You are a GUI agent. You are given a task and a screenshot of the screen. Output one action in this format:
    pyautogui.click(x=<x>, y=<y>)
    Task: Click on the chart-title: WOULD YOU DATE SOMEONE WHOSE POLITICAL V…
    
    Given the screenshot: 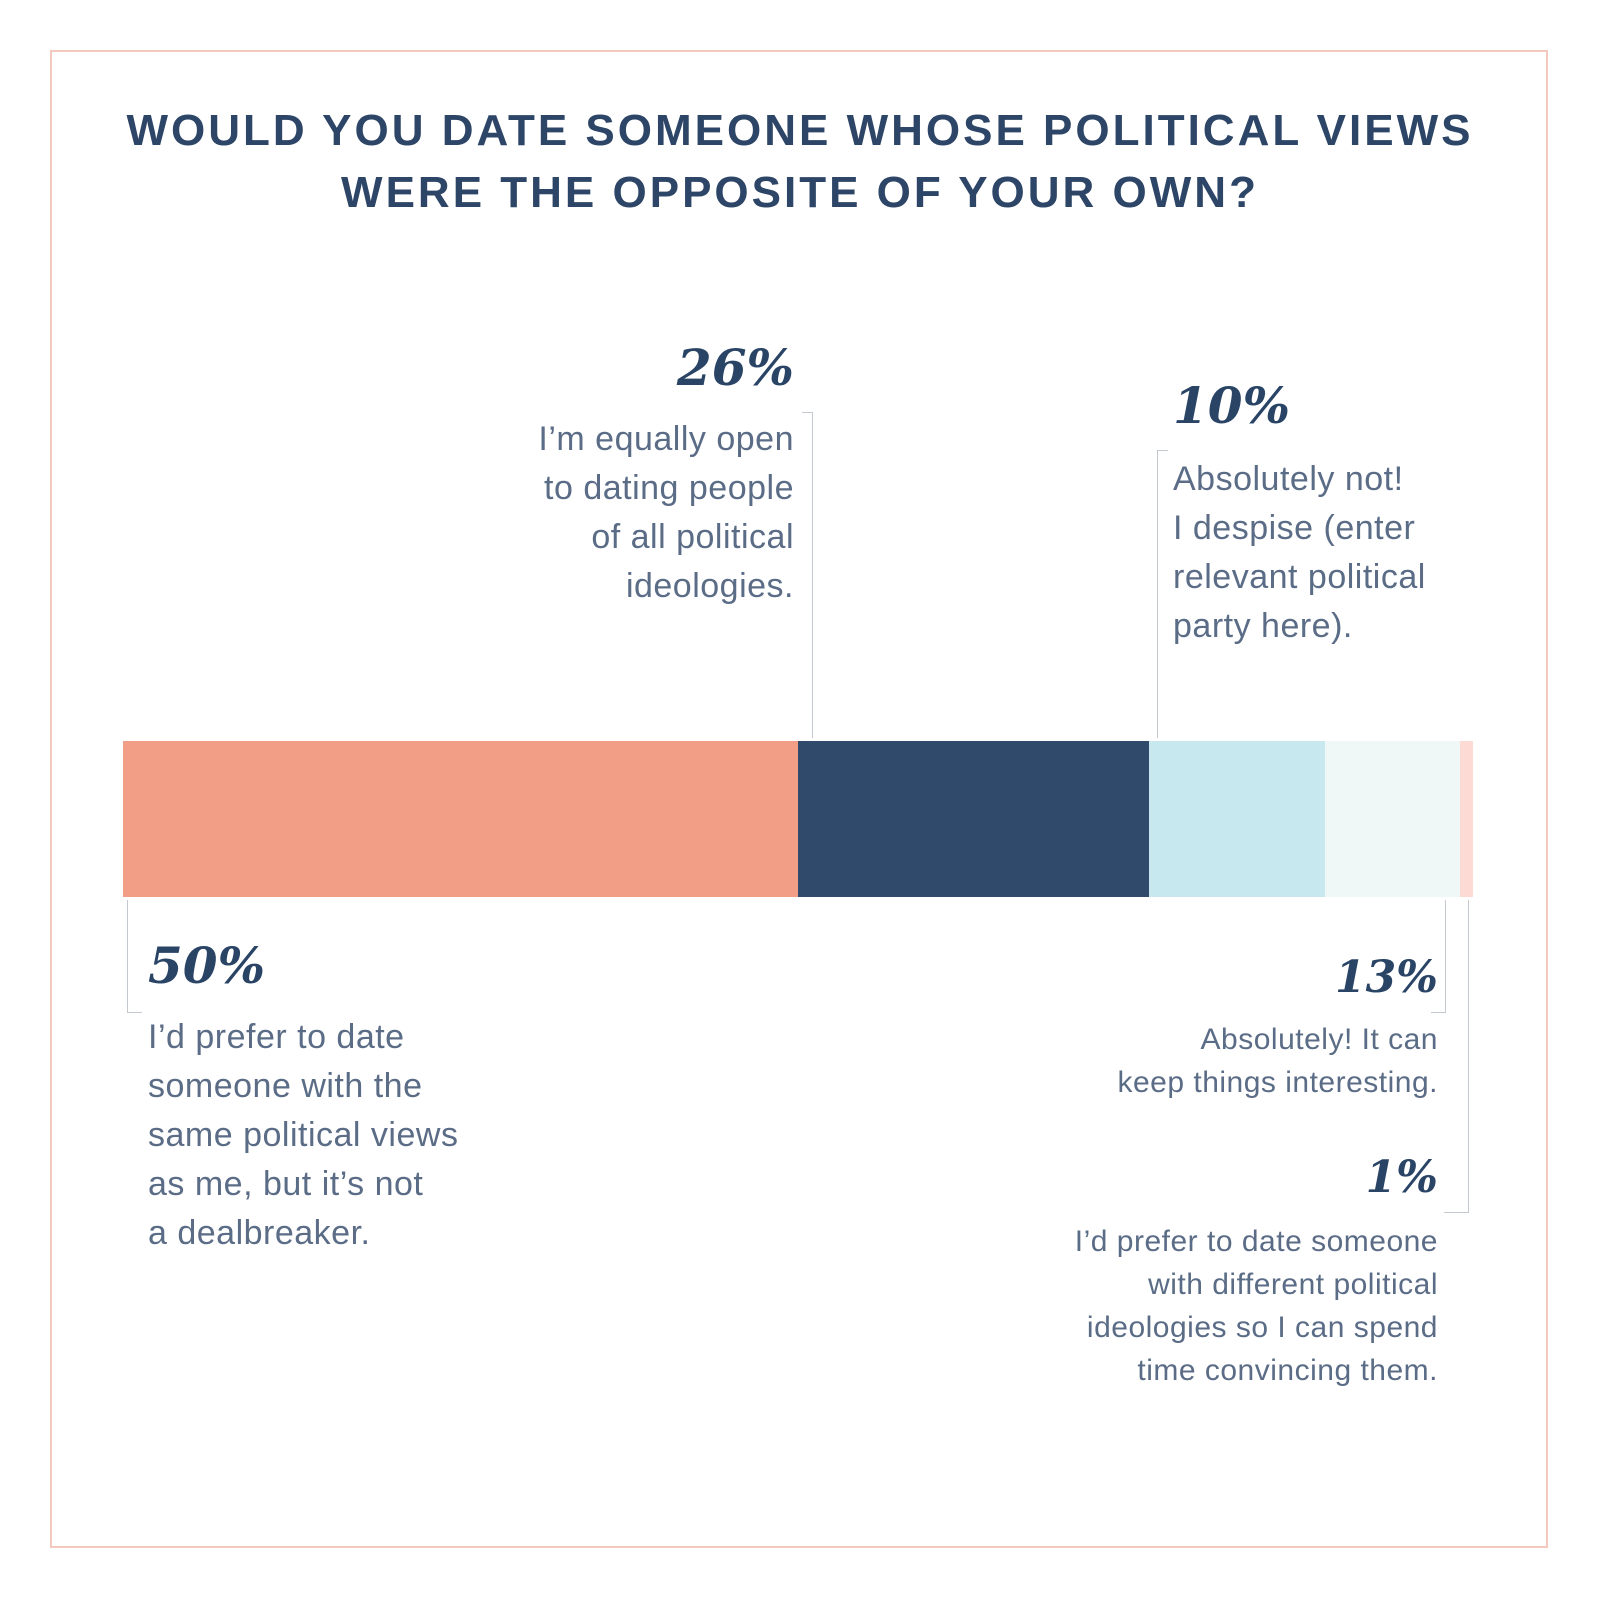 What is the action you would take?
    pyautogui.click(x=800, y=162)
    